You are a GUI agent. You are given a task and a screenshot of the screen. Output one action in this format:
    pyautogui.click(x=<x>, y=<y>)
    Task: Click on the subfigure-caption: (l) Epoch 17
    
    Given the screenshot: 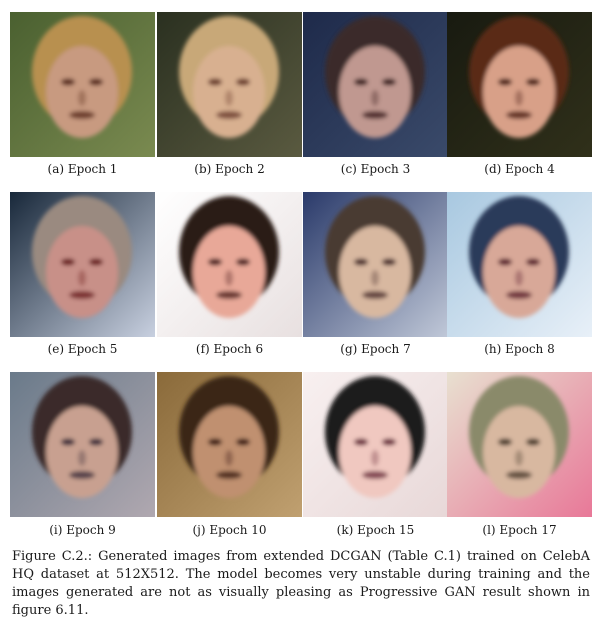 What is the action you would take?
    pyautogui.click(x=519, y=530)
    